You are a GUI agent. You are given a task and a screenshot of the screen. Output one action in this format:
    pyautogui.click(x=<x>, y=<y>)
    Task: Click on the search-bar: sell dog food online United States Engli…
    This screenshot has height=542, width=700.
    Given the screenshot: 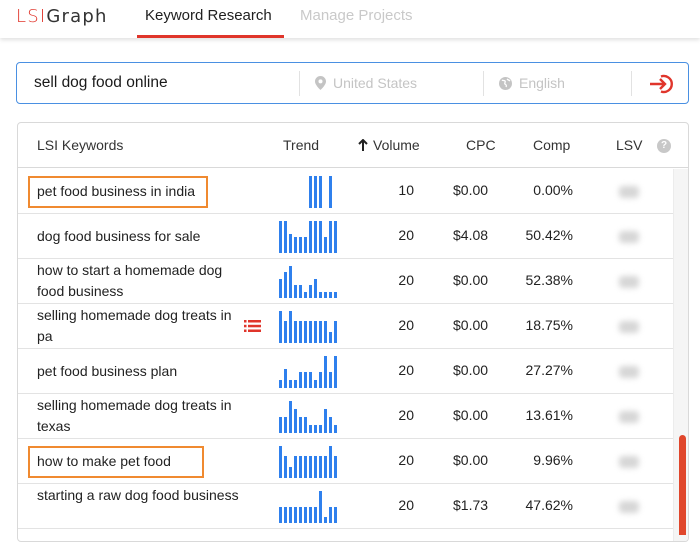 What is the action you would take?
    pyautogui.click(x=352, y=83)
    